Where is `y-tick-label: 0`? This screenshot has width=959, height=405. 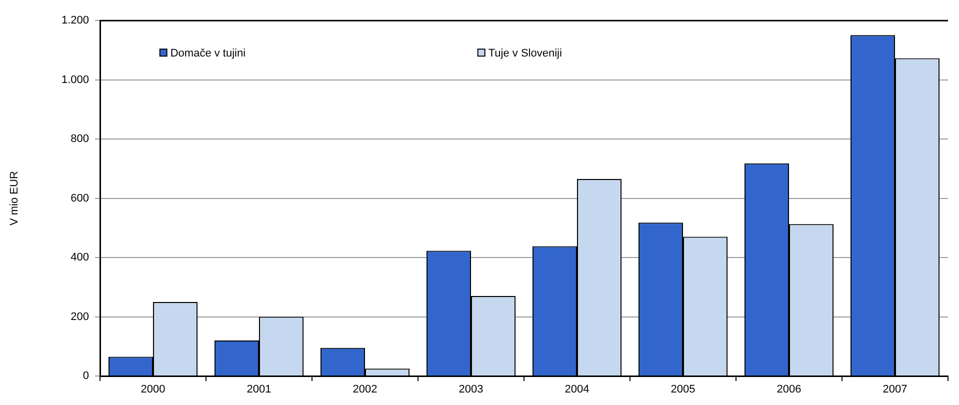 y-tick-label: 0 is located at coordinates (85, 376).